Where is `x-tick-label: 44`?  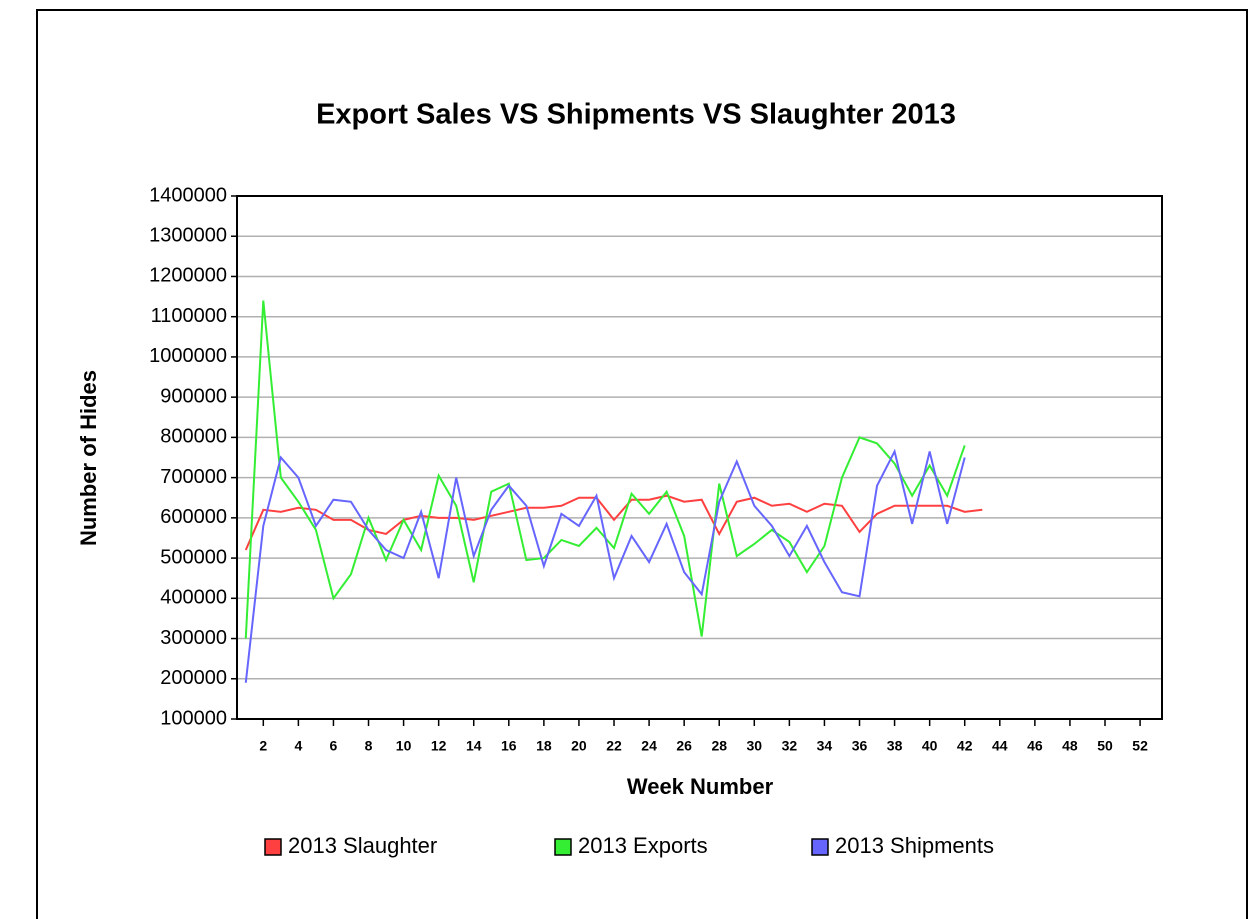 x-tick-label: 44 is located at coordinates (1000, 746).